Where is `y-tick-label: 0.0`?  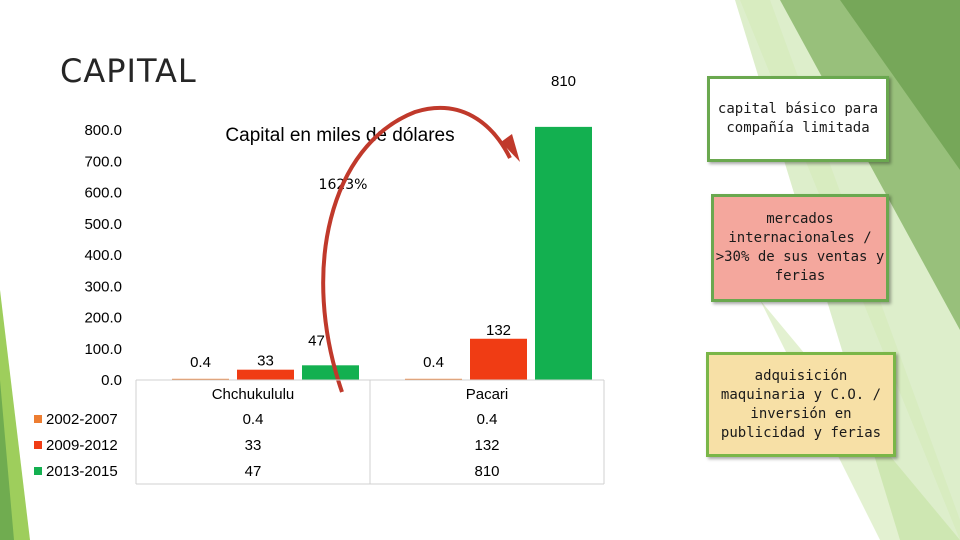 y-tick-label: 0.0 is located at coordinates (111, 380).